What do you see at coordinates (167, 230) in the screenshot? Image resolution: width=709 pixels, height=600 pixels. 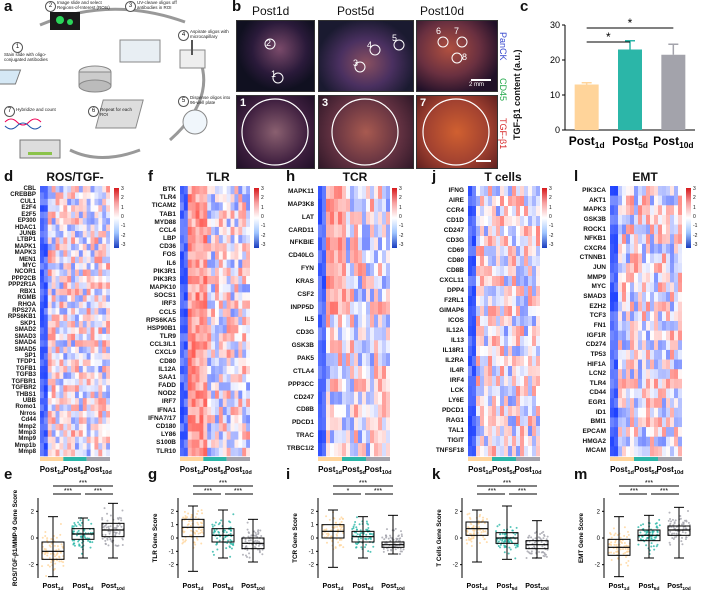 I see `gene-label: CCL4` at bounding box center [167, 230].